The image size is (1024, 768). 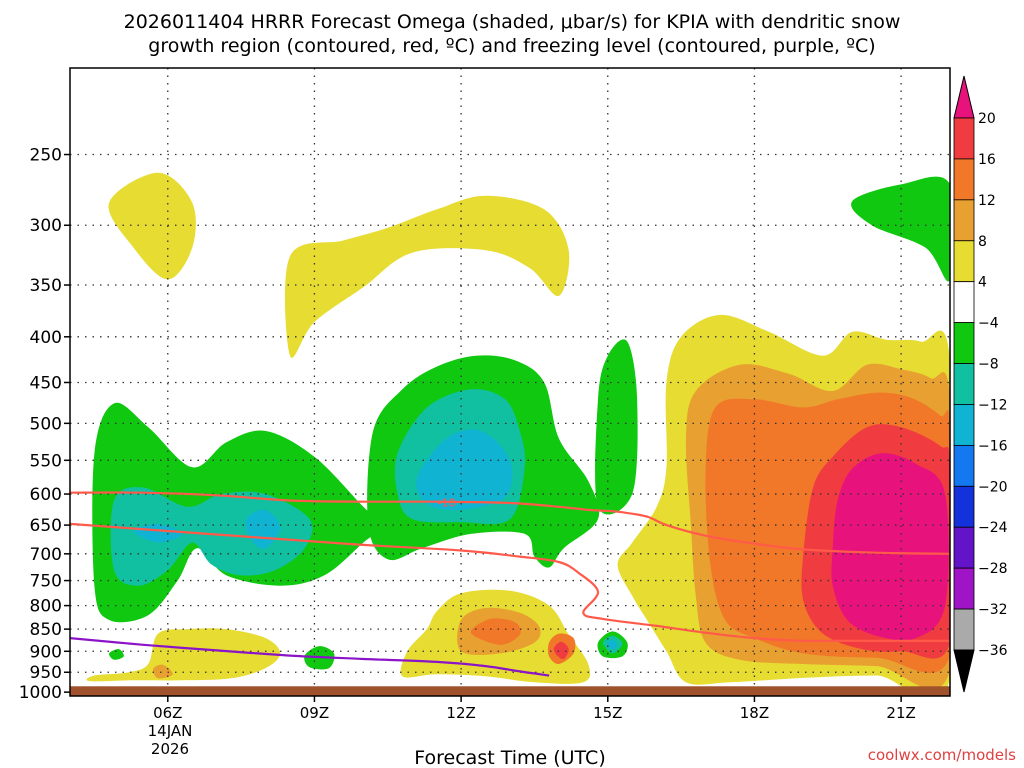 I want to click on y-tick-label-350: 350, so click(x=46, y=286).